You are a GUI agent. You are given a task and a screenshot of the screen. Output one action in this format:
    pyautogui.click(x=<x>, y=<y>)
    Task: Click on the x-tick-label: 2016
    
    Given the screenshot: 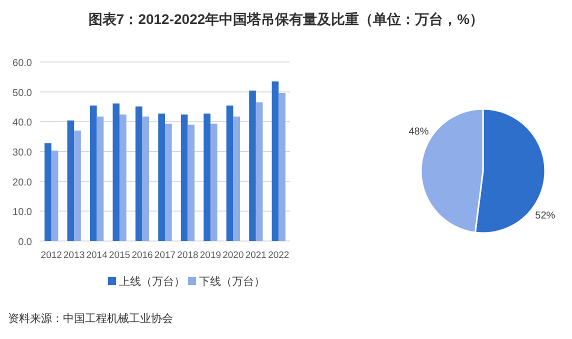 What is the action you would take?
    pyautogui.click(x=142, y=255)
    